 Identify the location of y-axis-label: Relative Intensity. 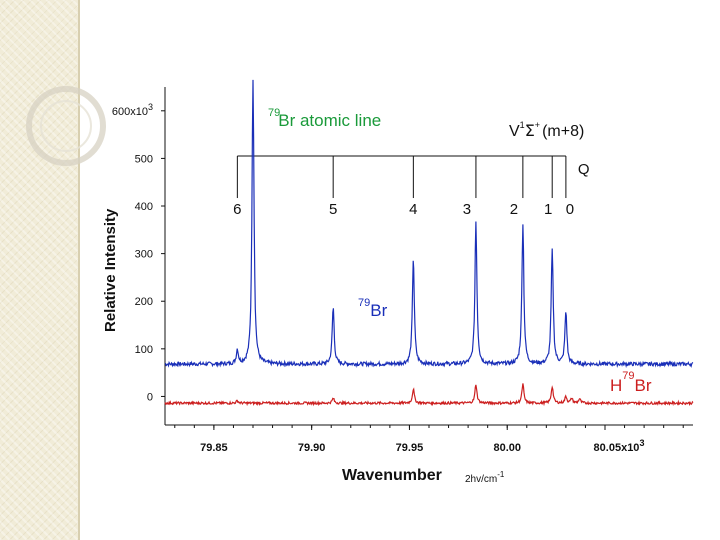
(110, 270).